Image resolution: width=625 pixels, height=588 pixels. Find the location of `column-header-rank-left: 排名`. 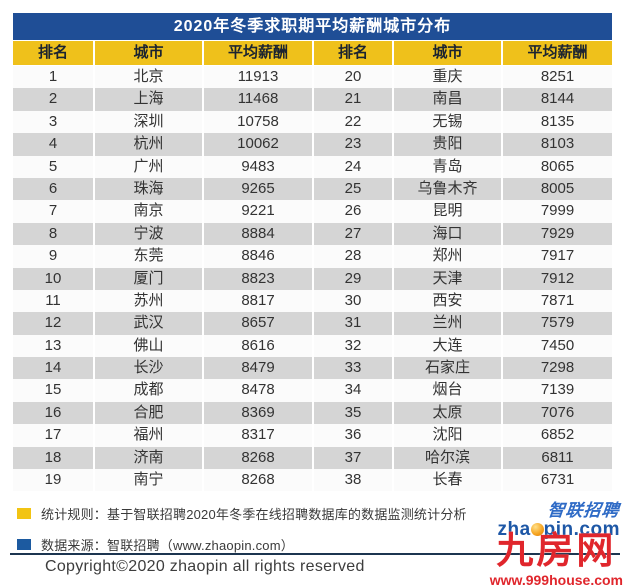

column-header-rank-left: 排名 is located at coordinates (52, 52).